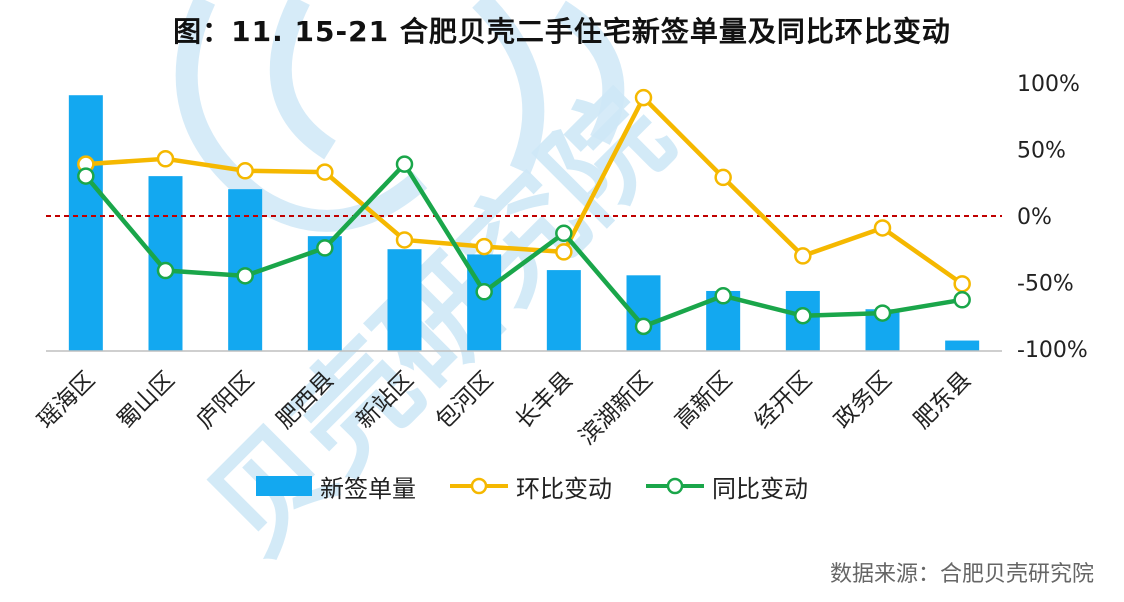 The image size is (1124, 602). I want to click on legend-item-yoy: 同比变动, so click(727, 486).